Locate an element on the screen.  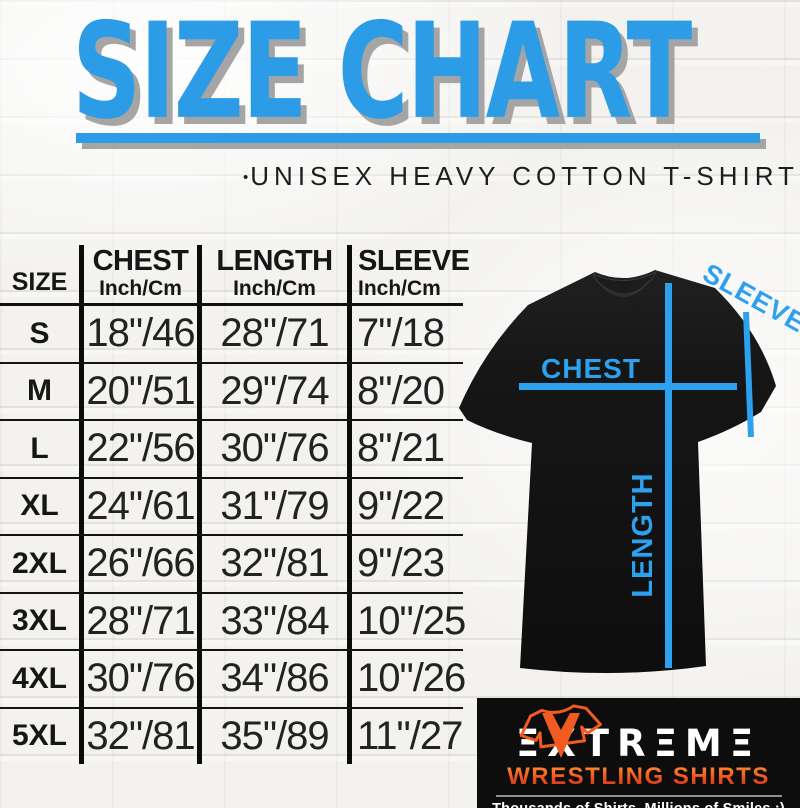
chest-cell: 20"/51 is located at coordinates (138, 391).